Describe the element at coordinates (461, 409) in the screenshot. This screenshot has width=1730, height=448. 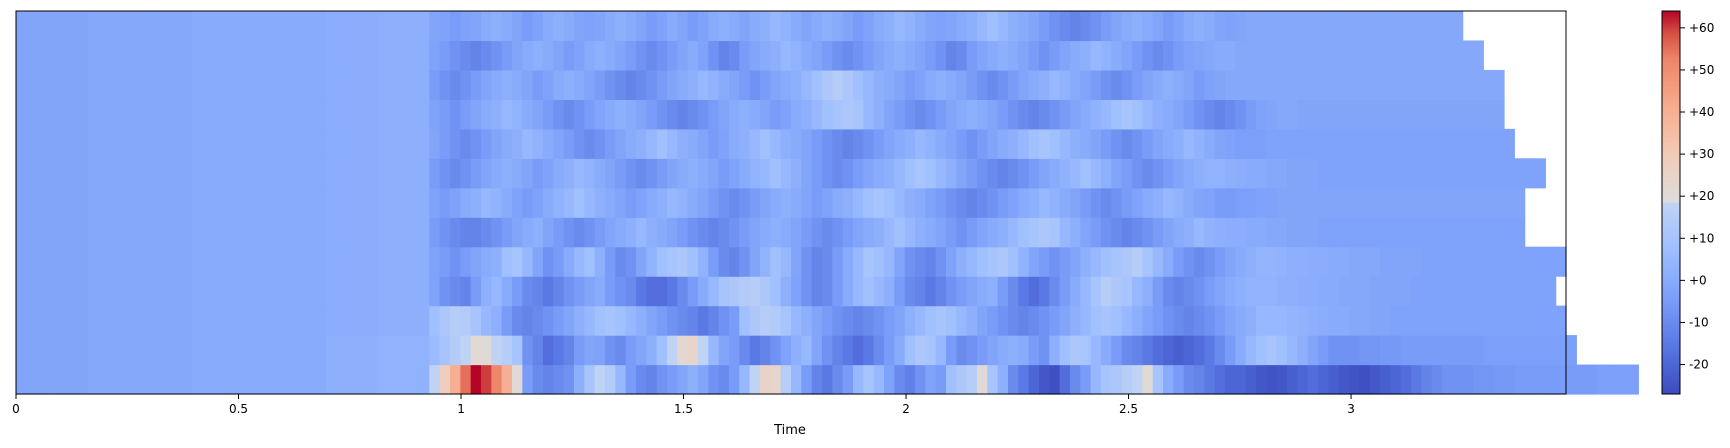
I see `x-tick-label: 1` at that location.